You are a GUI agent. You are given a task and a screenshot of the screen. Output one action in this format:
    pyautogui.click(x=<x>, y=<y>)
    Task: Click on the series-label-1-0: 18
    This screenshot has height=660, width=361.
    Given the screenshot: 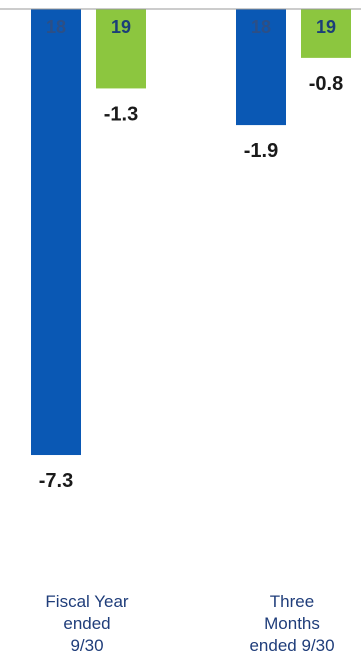 What is the action you would take?
    pyautogui.click(x=261, y=27)
    